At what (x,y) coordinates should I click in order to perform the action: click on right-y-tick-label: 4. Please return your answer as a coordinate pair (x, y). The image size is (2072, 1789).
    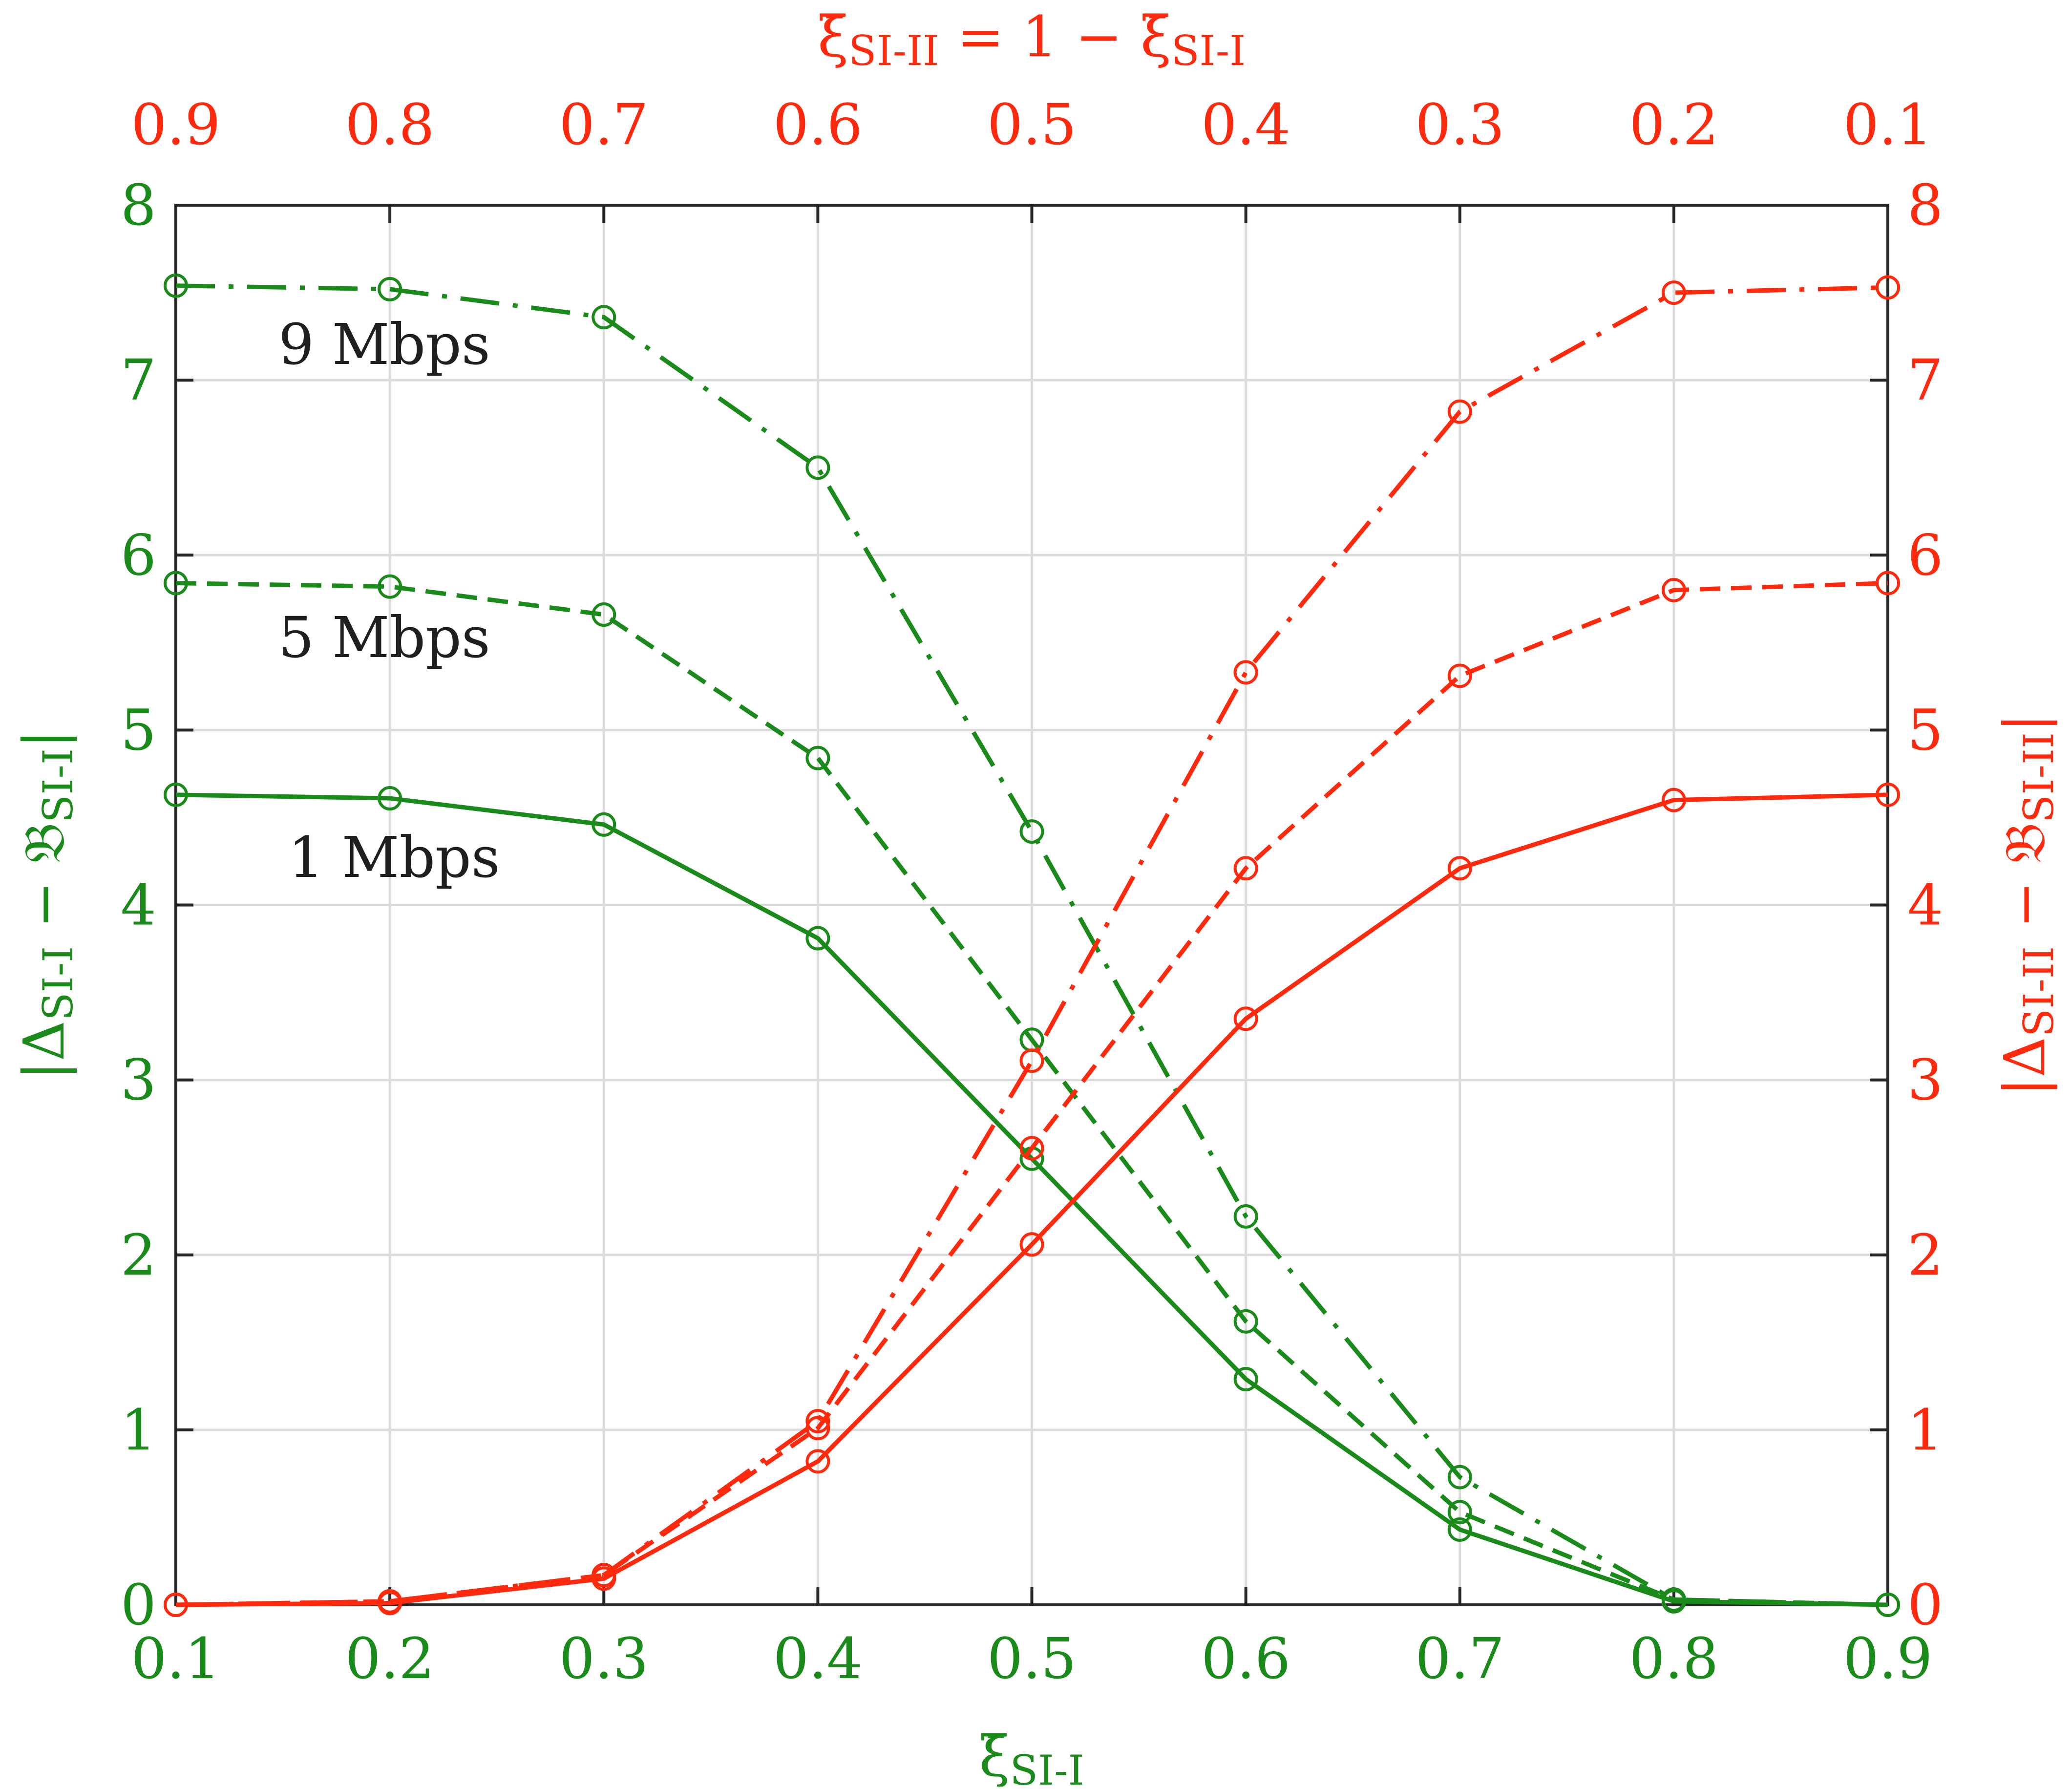
    Looking at the image, I should click on (1925, 906).